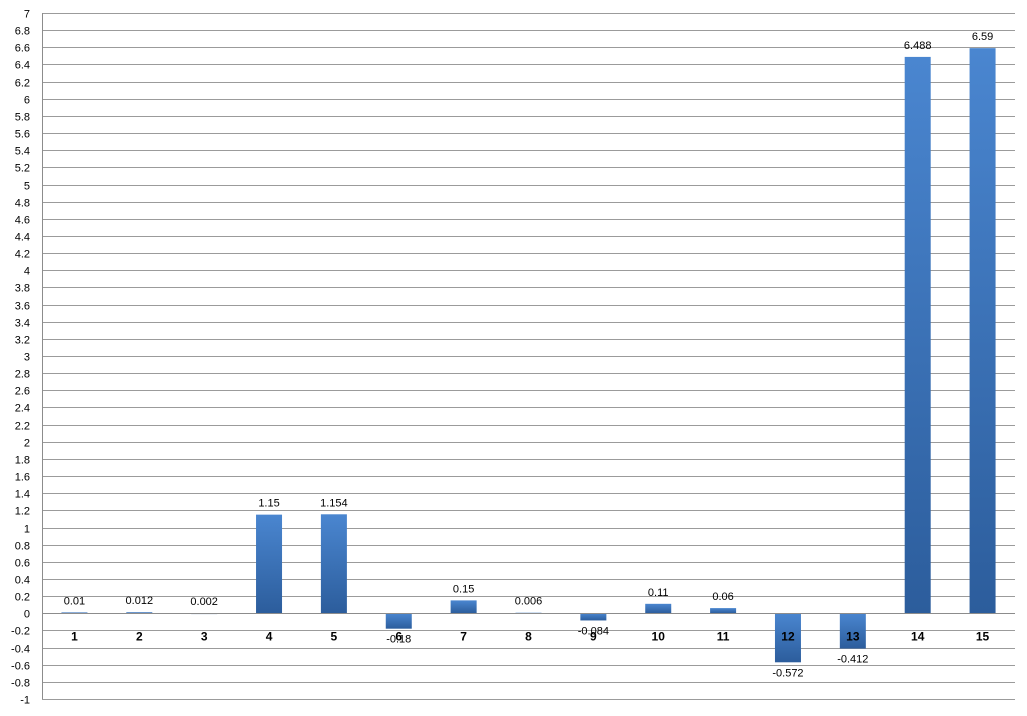  I want to click on data-label: -0.084, so click(593, 631).